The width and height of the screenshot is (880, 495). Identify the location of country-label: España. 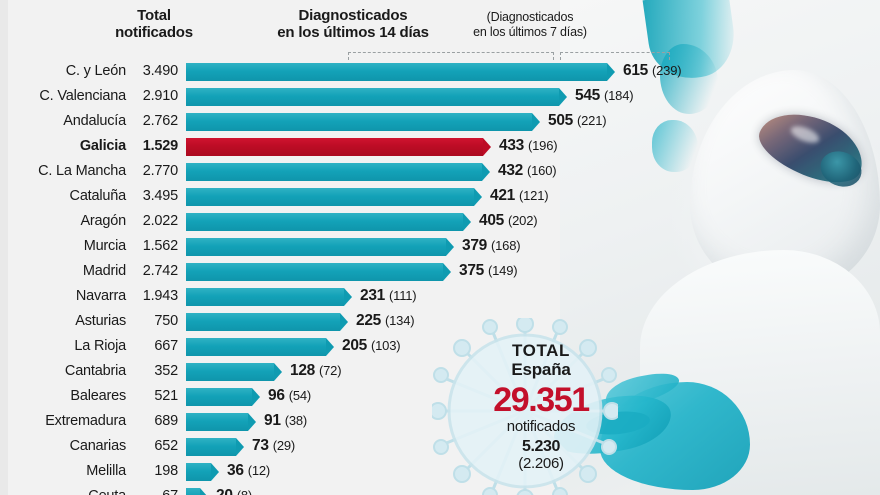
(541, 370).